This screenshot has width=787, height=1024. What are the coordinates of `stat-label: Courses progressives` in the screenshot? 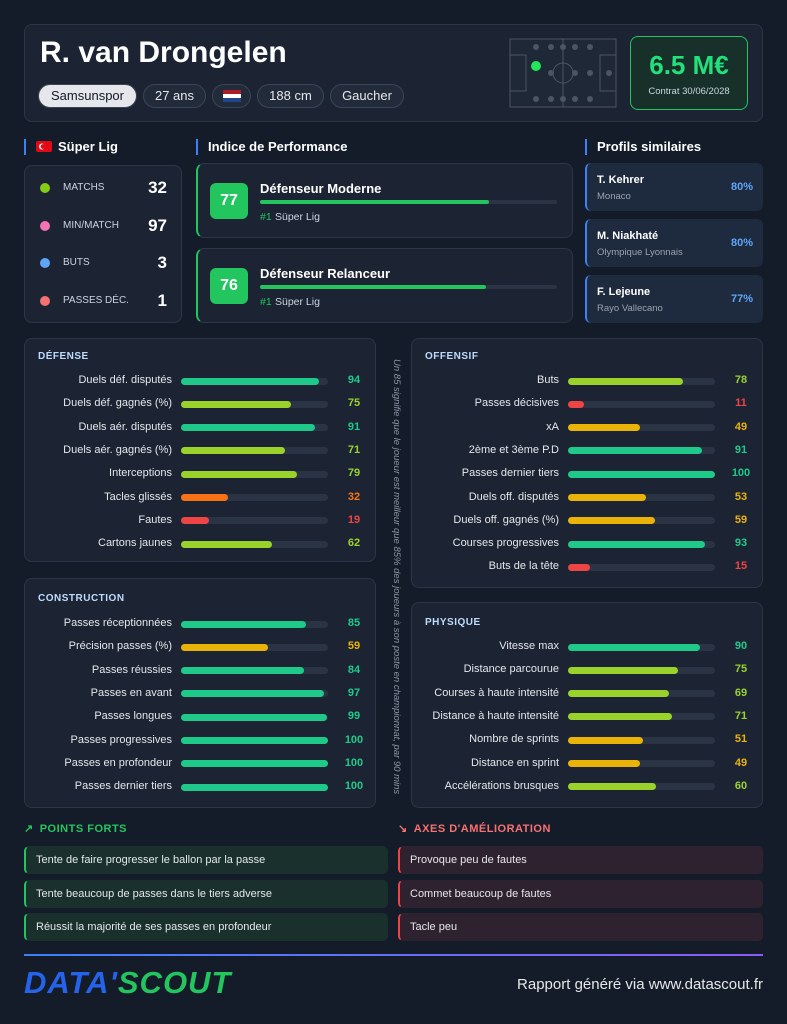 It's located at (505, 543).